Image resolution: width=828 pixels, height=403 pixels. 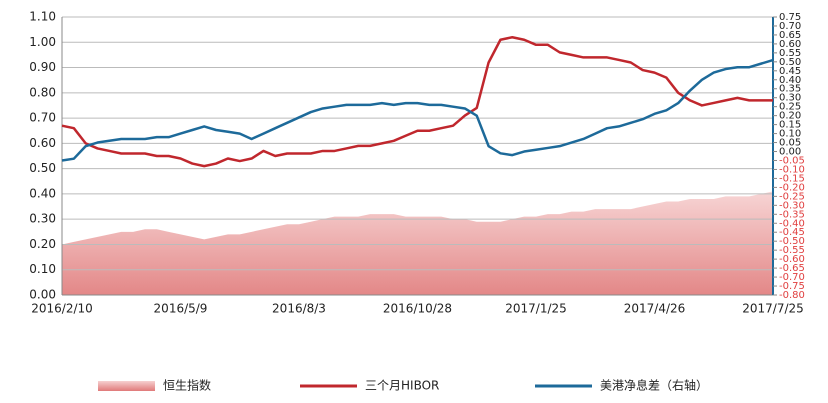 I want to click on y2-tick-label: -0.30, so click(x=792, y=205).